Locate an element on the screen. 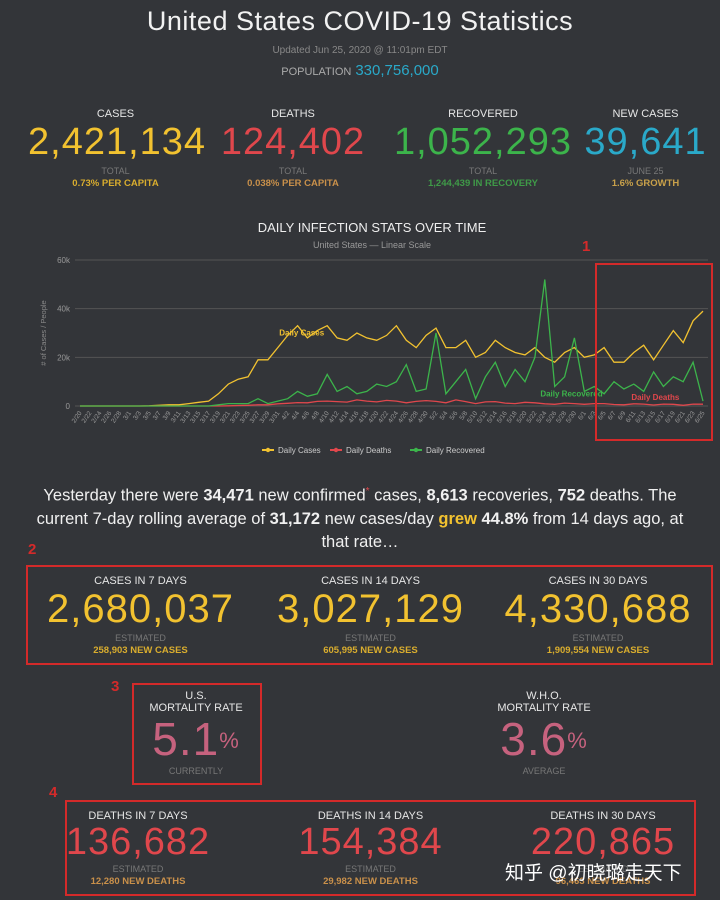 The height and width of the screenshot is (900, 720). stat: NEW CASES 39,641 JUNE 25 1.6% GROWTH is located at coordinates (645, 148).